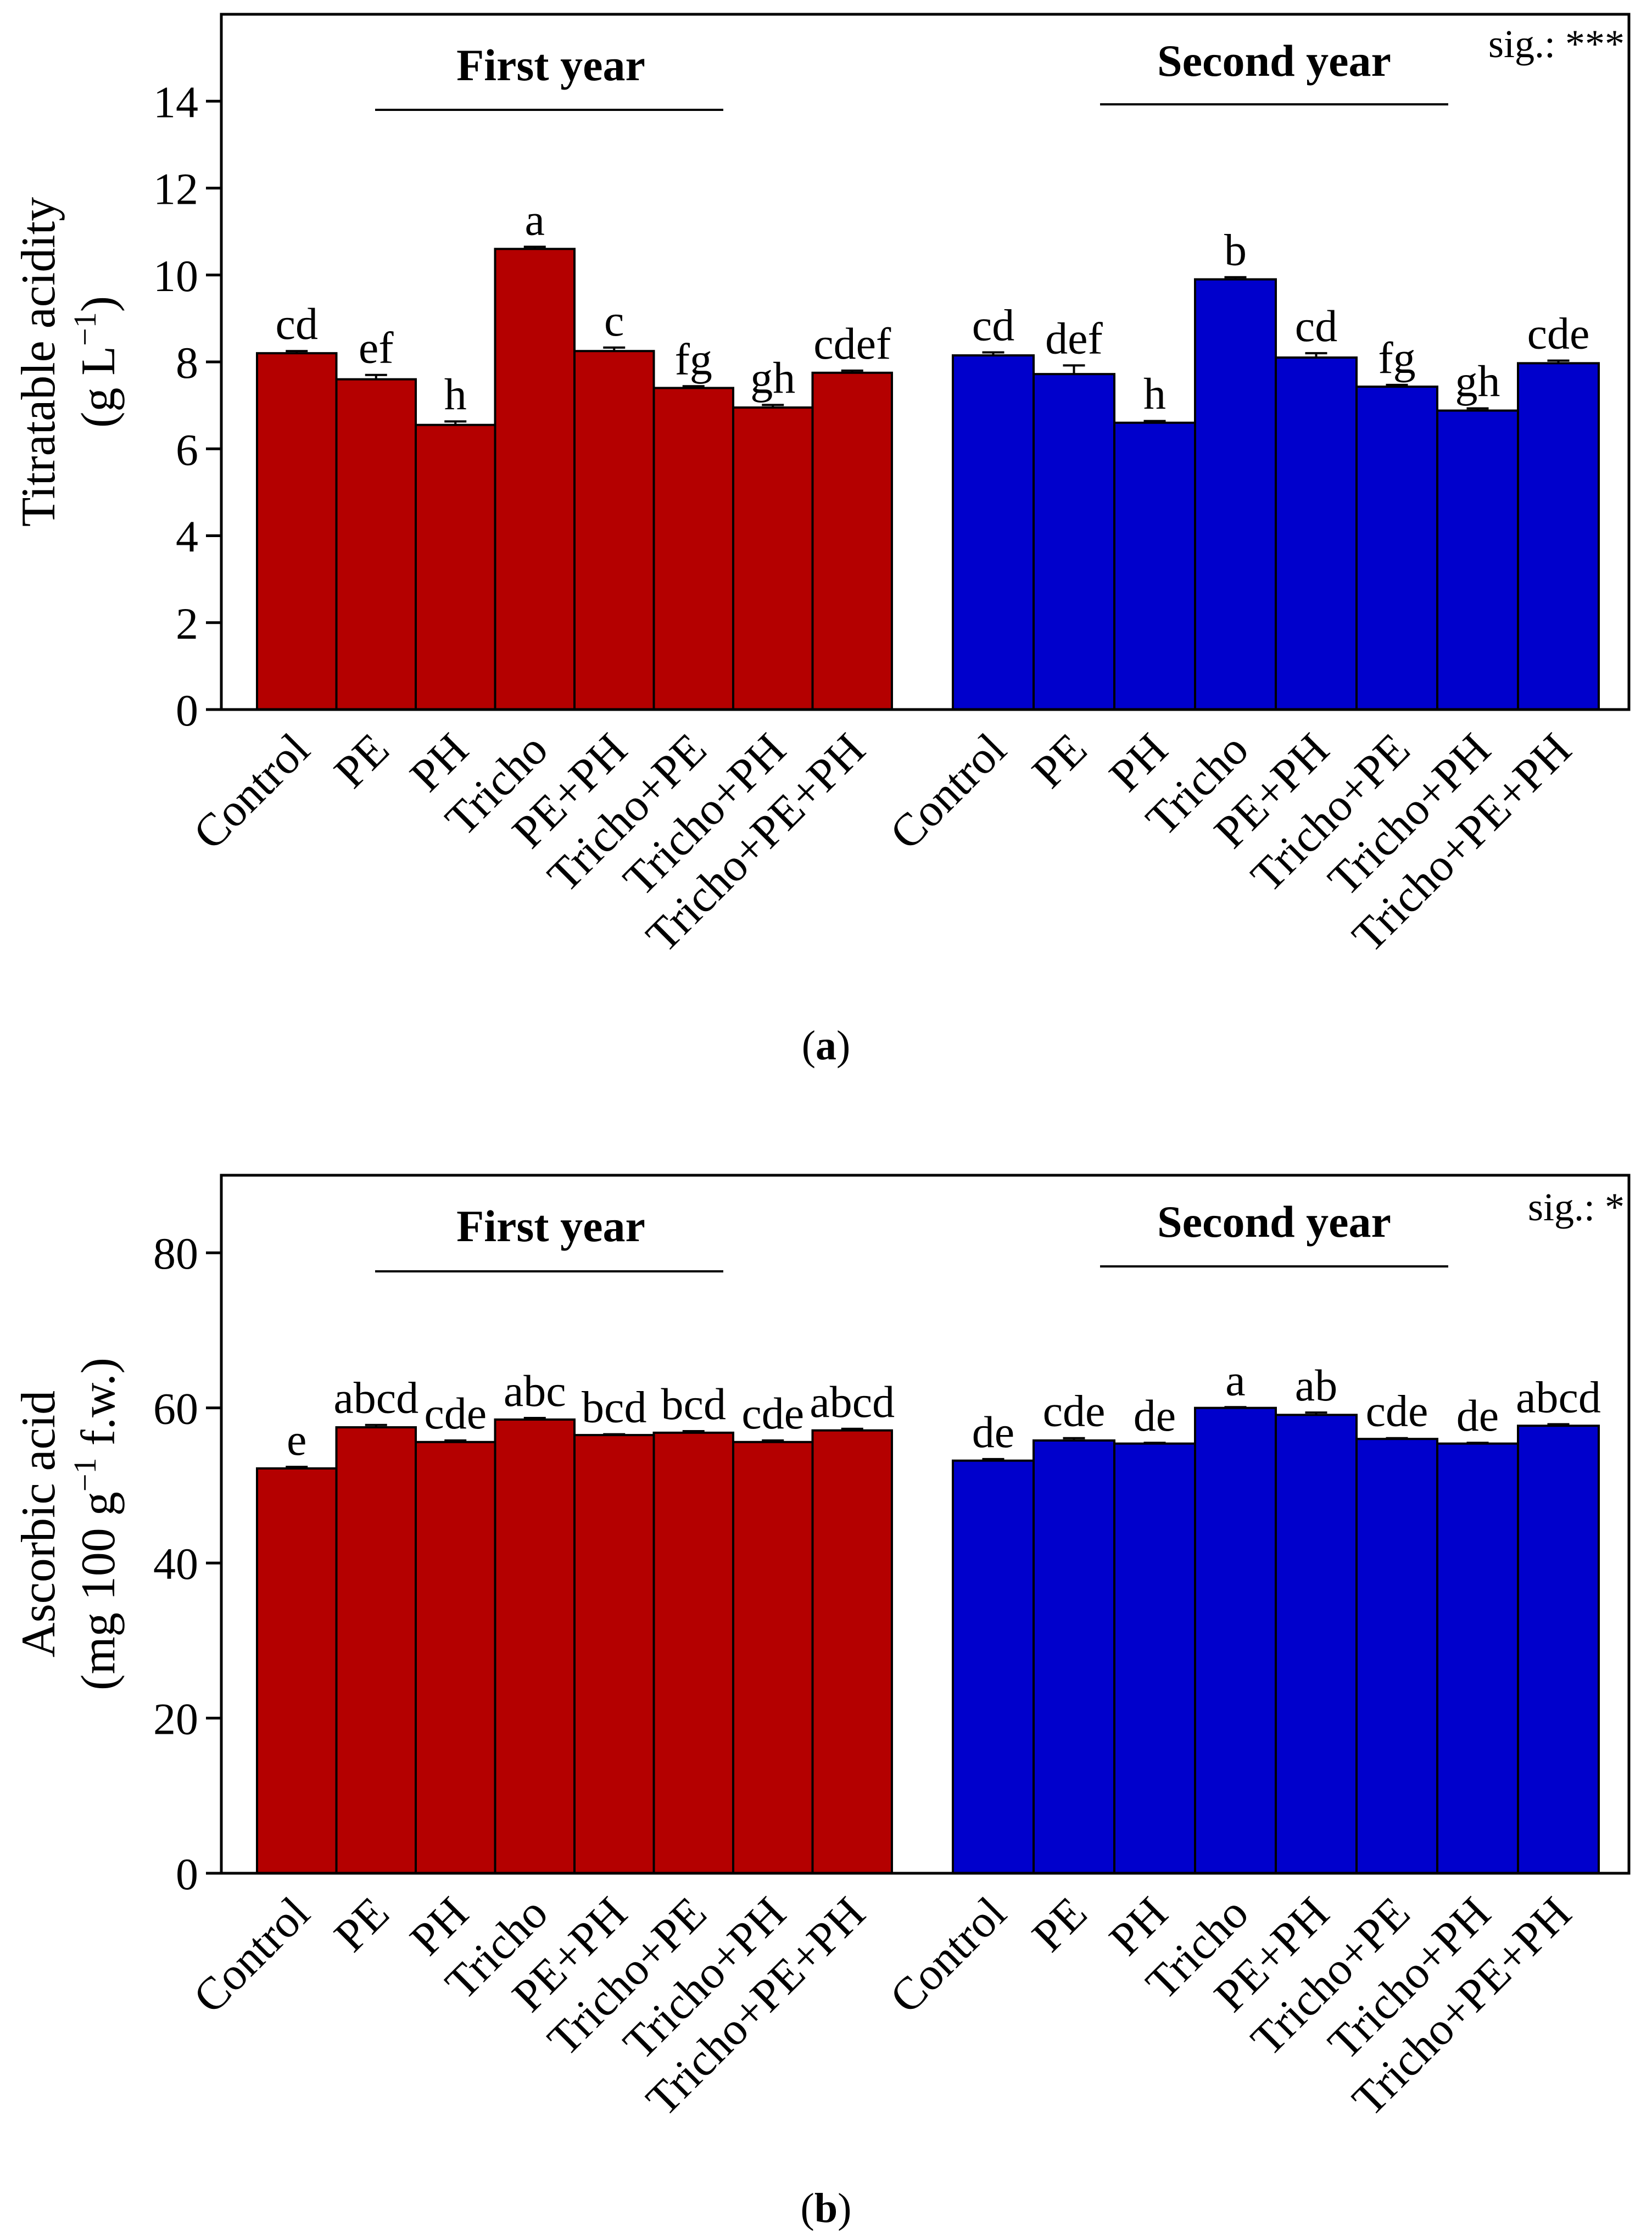  Describe the element at coordinates (1396, 358) in the screenshot. I see `significance-letter: fg` at that location.